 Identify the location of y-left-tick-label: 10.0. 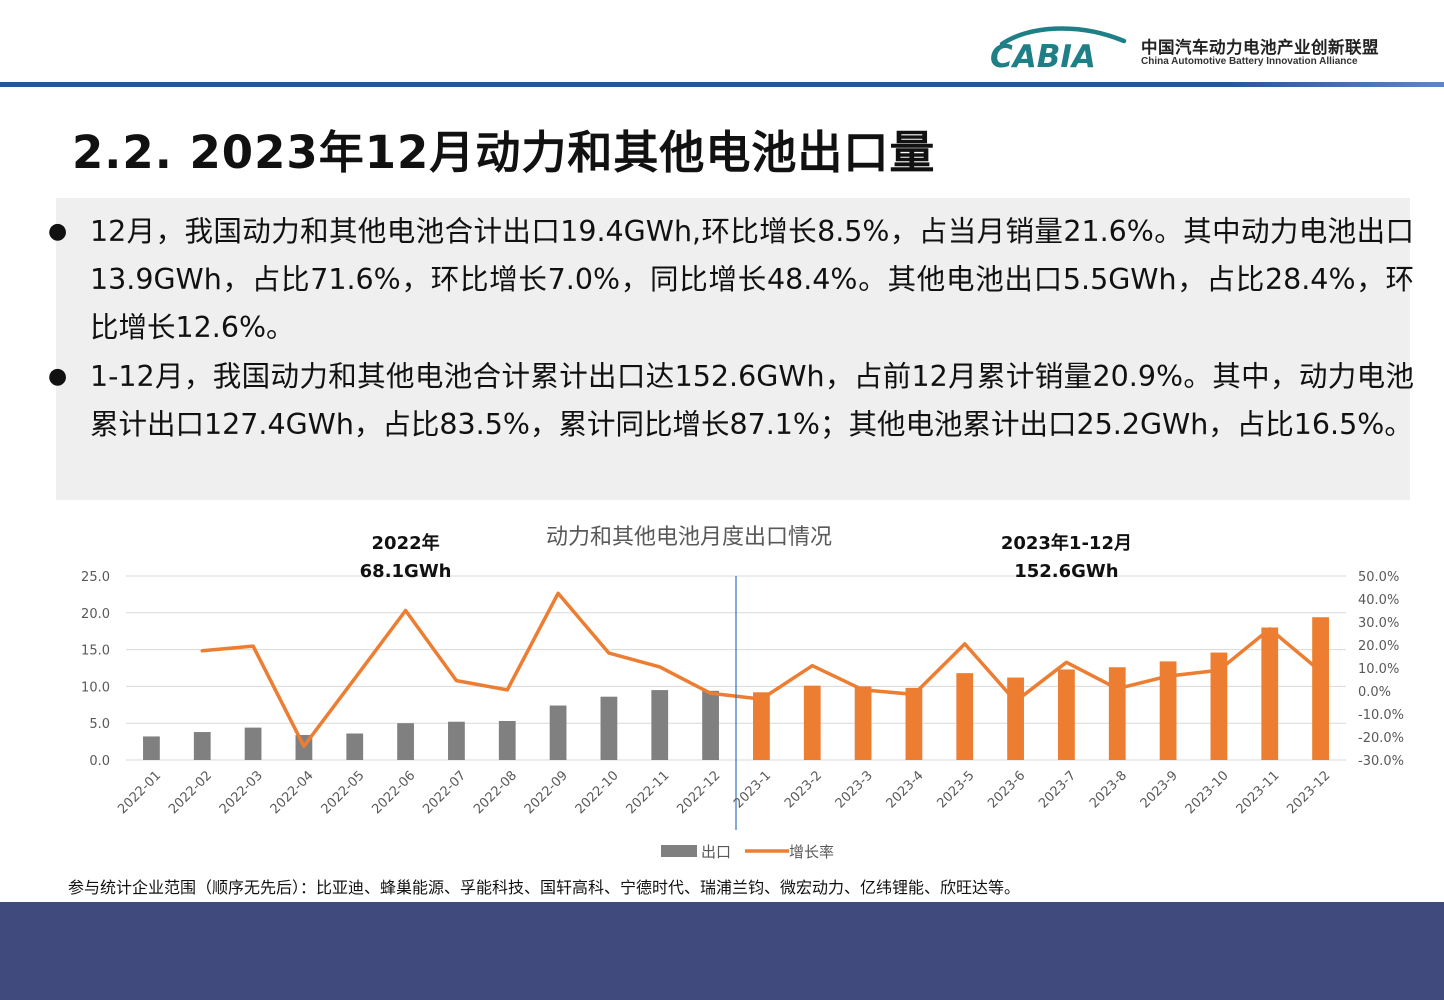
(95, 687).